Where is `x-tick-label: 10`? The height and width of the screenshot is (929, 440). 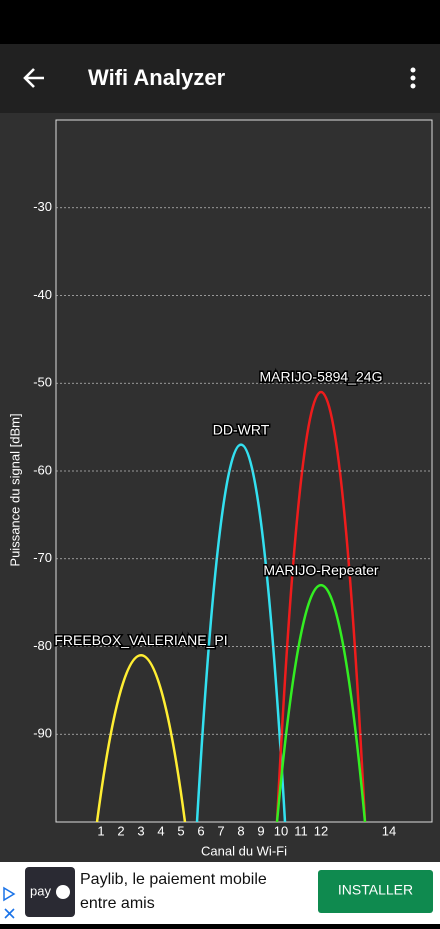 x-tick-label: 10 is located at coordinates (281, 830).